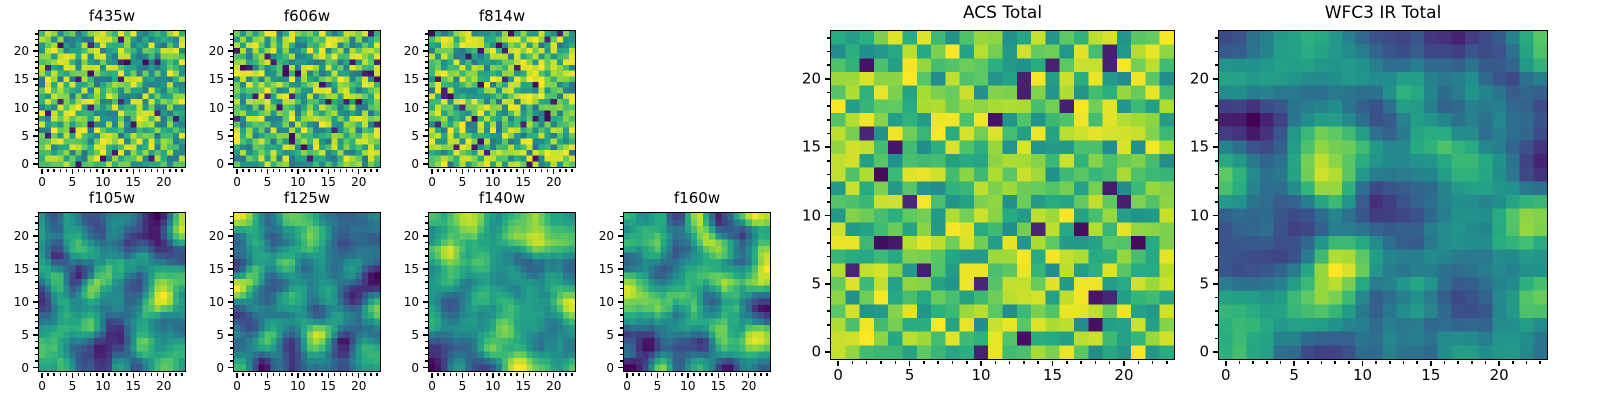 Image resolution: width=1600 pixels, height=400 pixels. Describe the element at coordinates (1294, 375) in the screenshot. I see `x-tick-label: 5` at that location.